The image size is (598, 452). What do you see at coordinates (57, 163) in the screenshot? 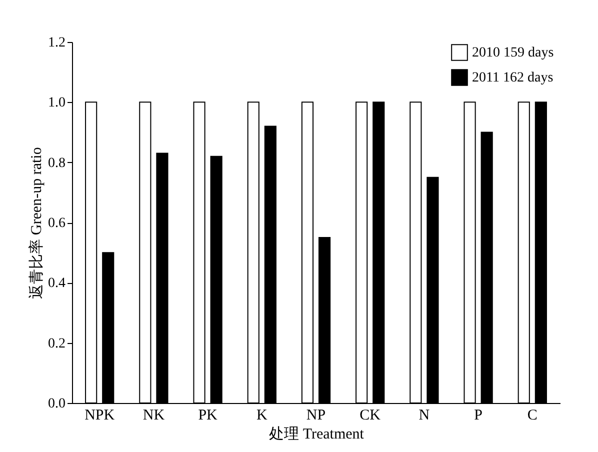
I see `y-tick-label: 0.8` at bounding box center [57, 163].